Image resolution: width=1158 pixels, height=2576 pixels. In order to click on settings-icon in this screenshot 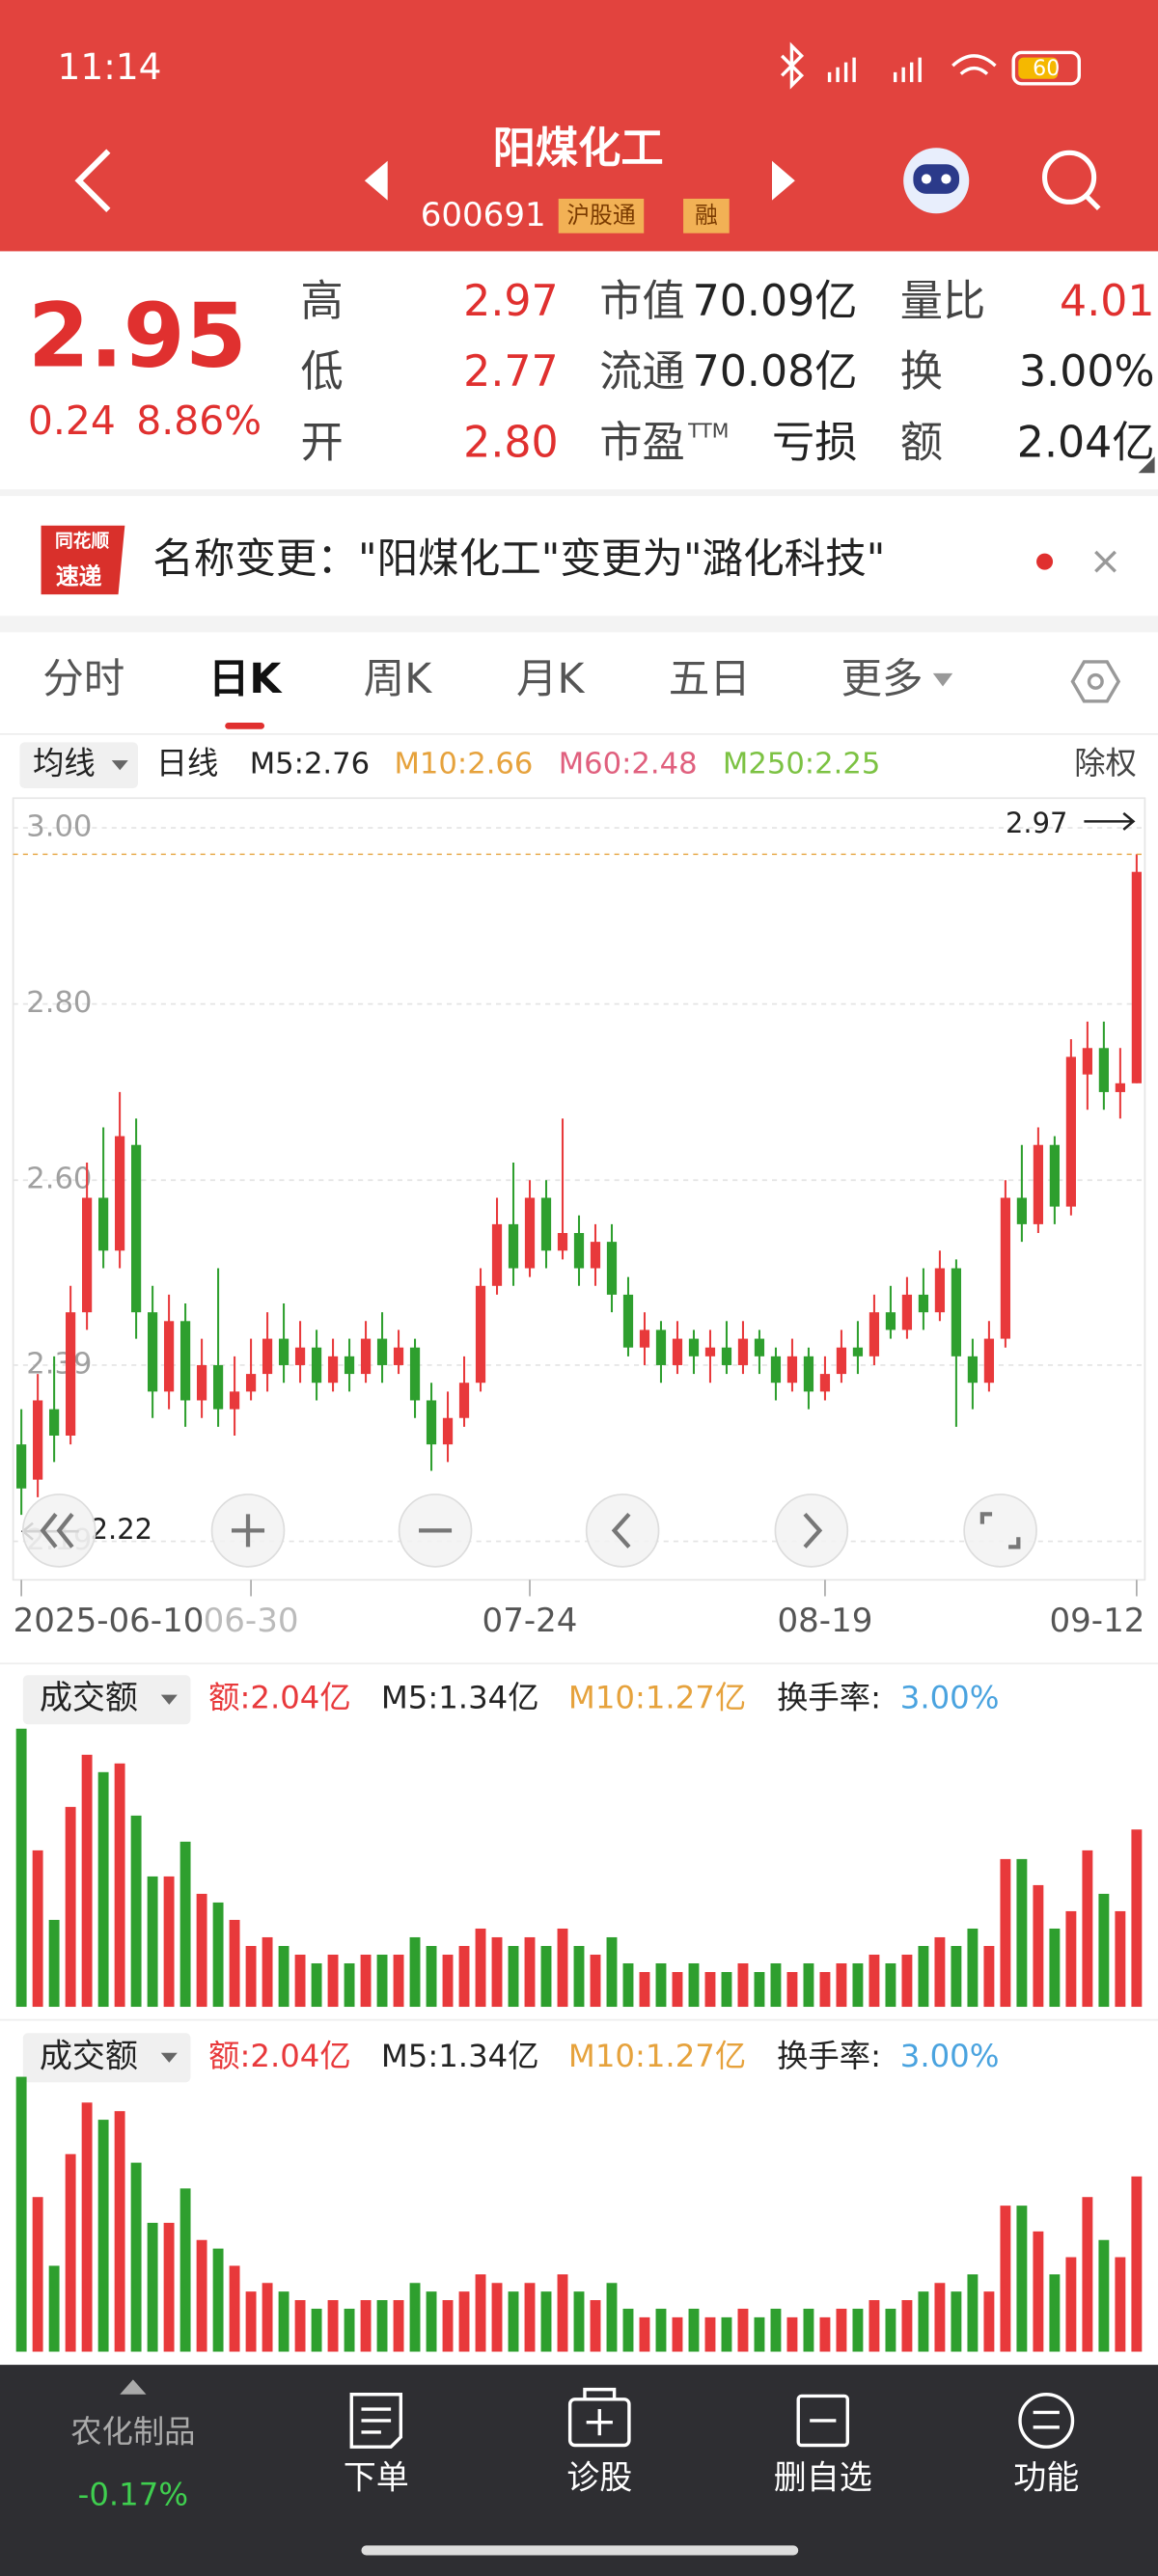, I will do `click(1095, 682)`.